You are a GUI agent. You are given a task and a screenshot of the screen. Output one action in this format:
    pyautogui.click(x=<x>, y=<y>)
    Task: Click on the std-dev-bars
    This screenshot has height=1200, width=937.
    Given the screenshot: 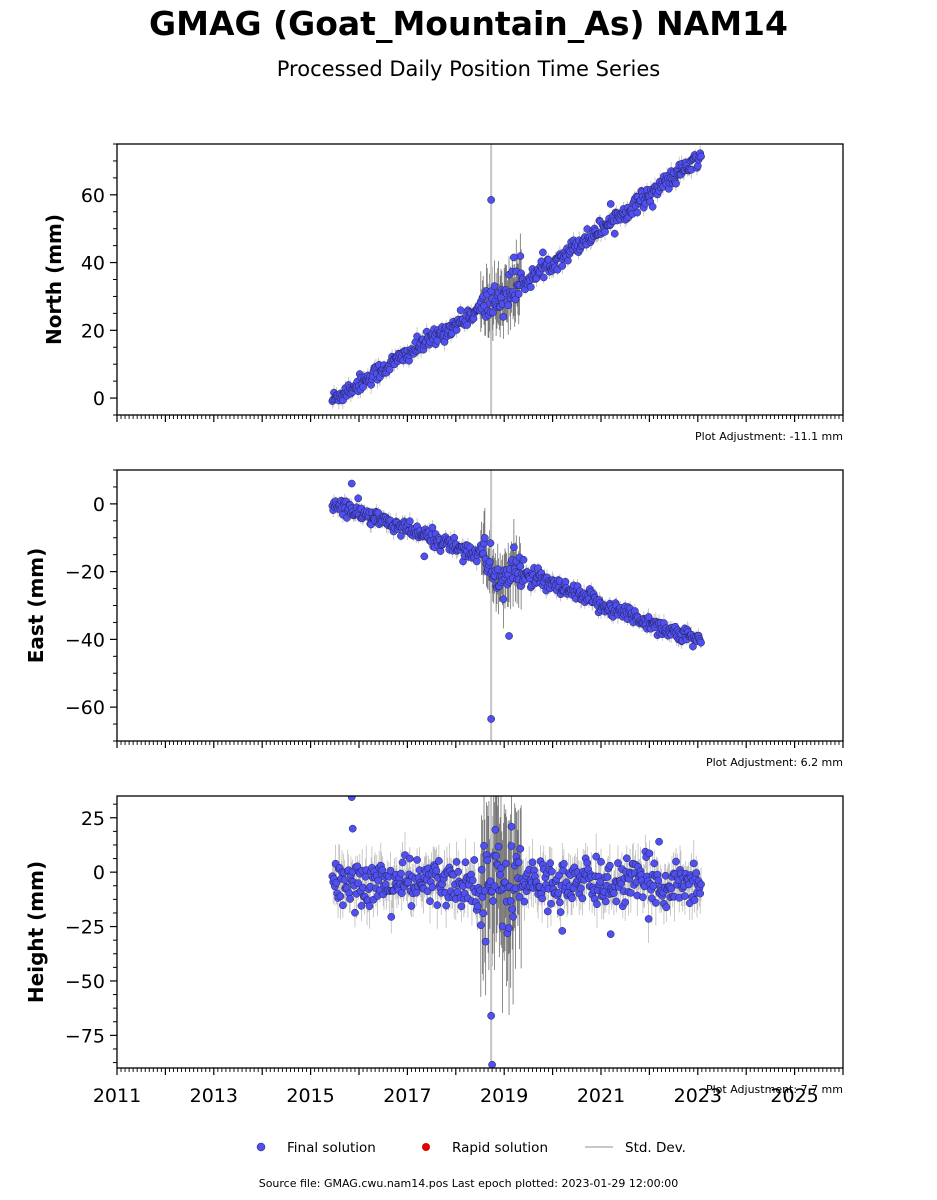 What is the action you would take?
    pyautogui.click(x=516, y=605)
    